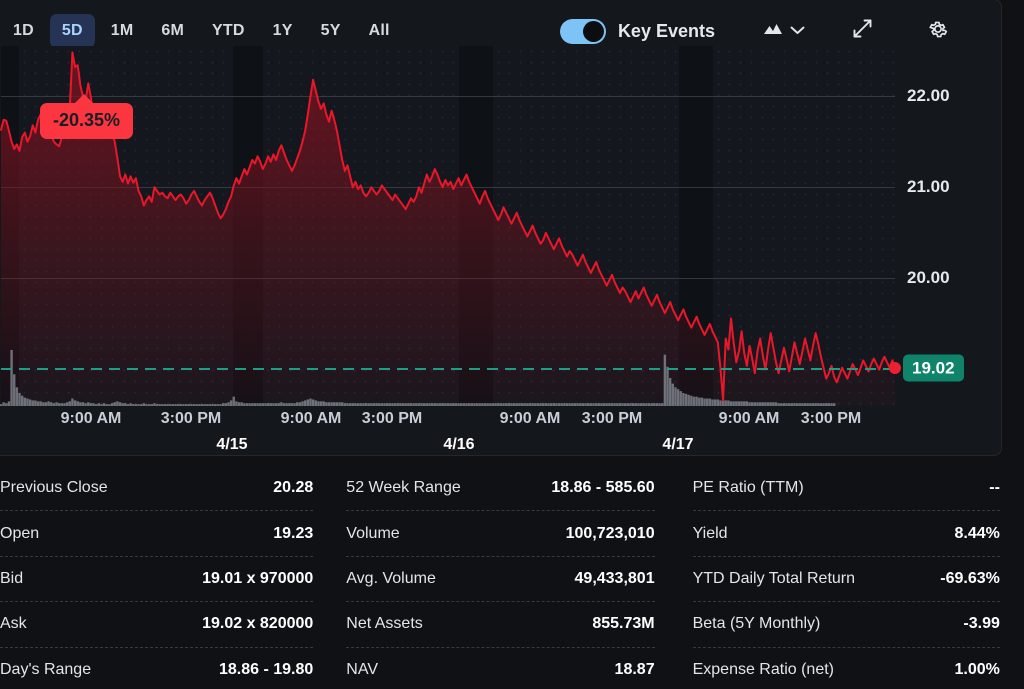 The height and width of the screenshot is (689, 1024). I want to click on stat-label: Bid, so click(12, 578).